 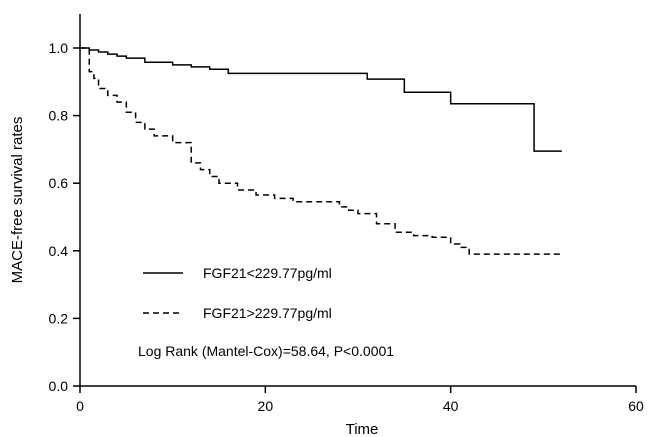 I want to click on x-tick-label: 40, so click(x=451, y=406).